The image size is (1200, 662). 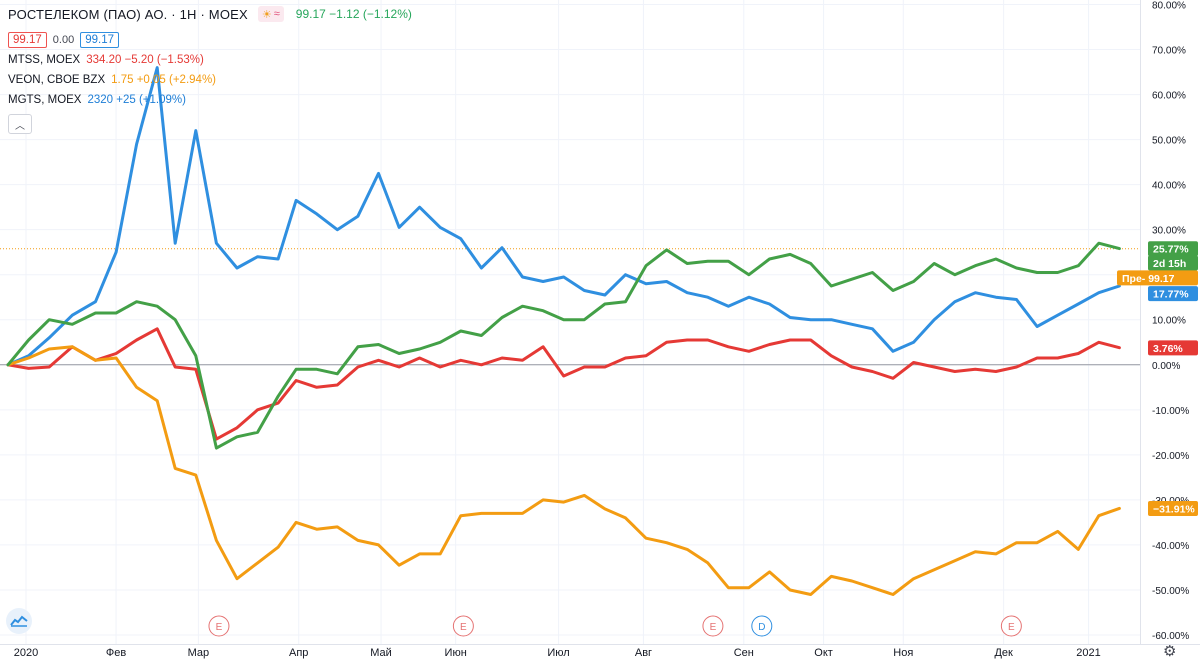 I want to click on price-label: 3.76%, so click(x=1173, y=348).